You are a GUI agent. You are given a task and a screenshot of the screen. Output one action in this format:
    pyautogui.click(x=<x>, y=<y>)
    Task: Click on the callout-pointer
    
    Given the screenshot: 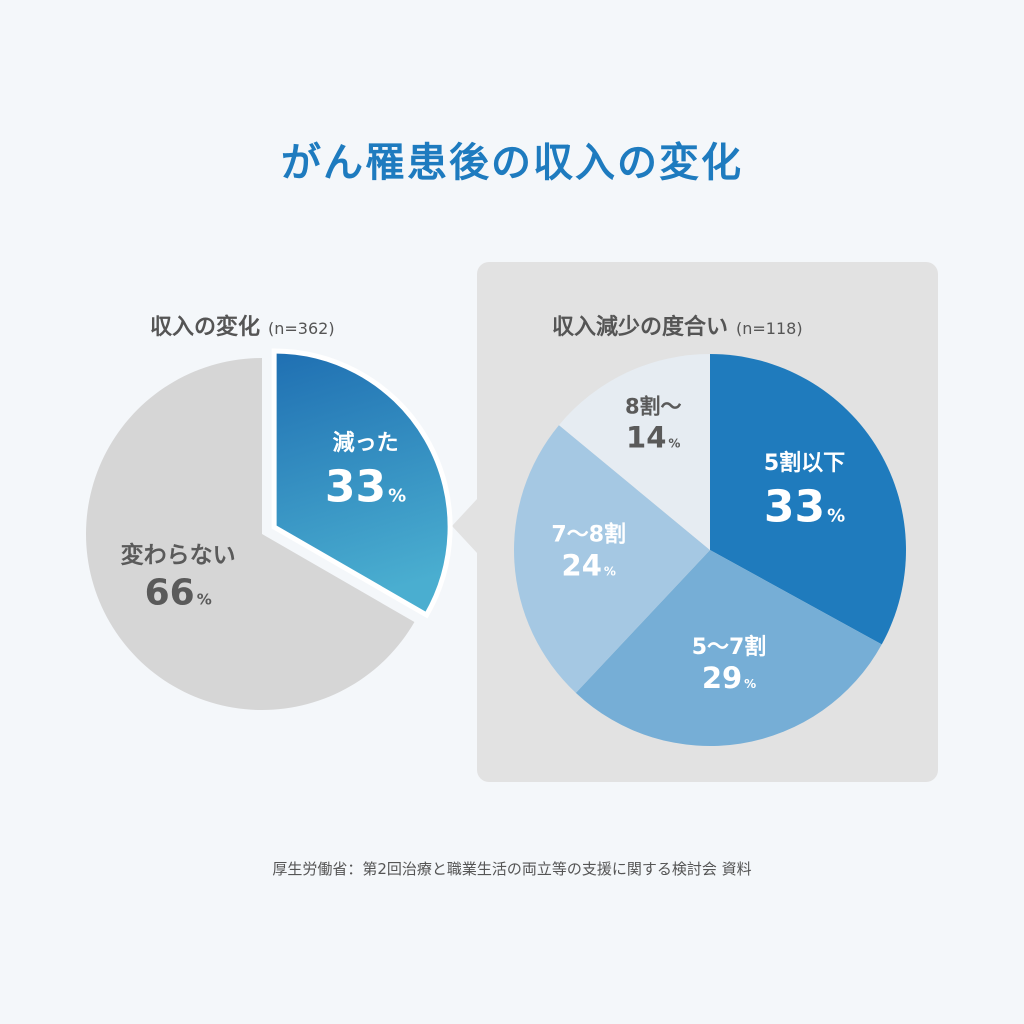 What is the action you would take?
    pyautogui.click(x=465, y=526)
    